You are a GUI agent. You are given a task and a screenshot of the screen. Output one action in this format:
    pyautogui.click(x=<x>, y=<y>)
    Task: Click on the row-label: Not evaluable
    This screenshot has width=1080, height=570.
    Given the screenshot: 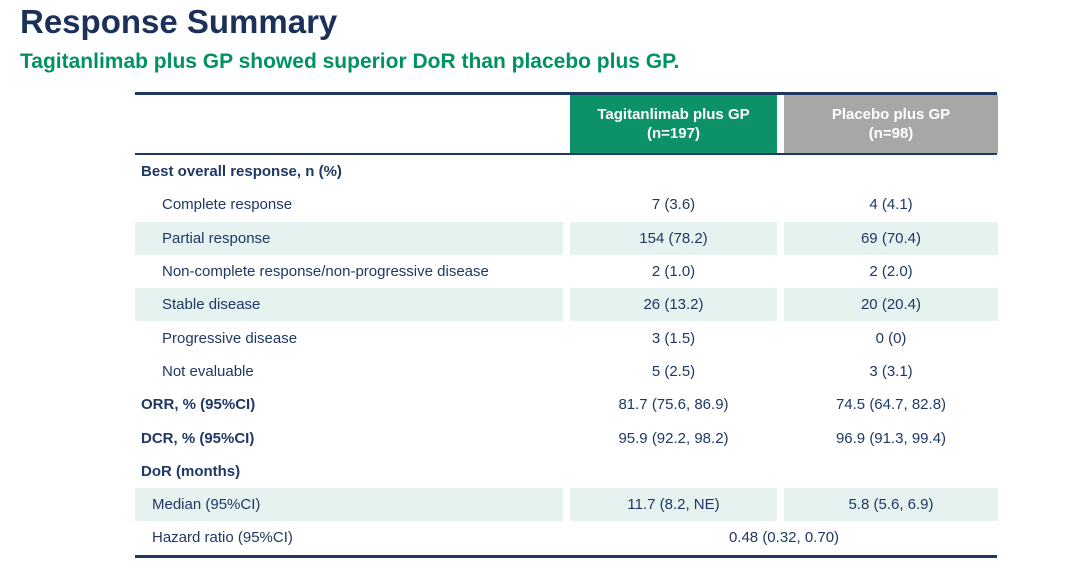 What is the action you would take?
    pyautogui.click(x=208, y=371)
    